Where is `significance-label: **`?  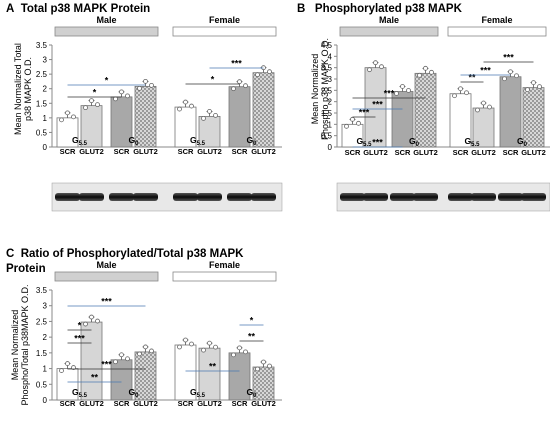
significance-label: ** is located at coordinates (252, 337).